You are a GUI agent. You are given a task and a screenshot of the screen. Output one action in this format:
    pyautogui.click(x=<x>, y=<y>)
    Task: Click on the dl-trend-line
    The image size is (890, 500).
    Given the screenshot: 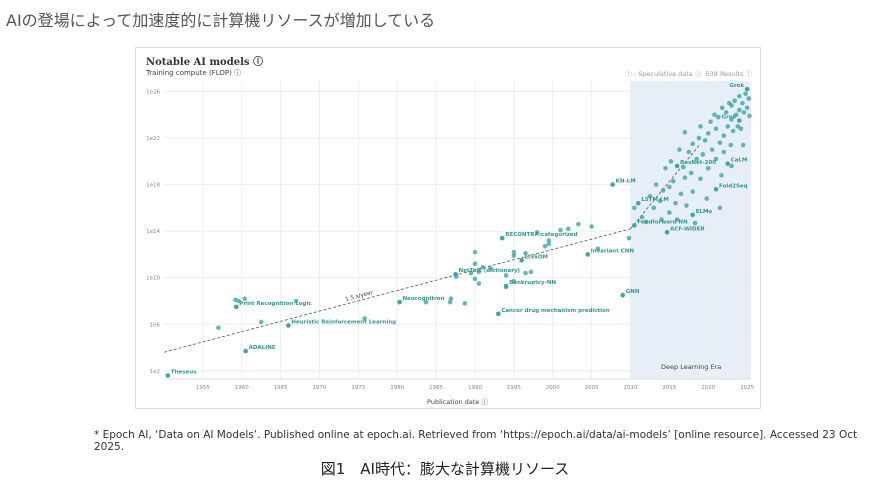 What is the action you would take?
    pyautogui.click(x=665, y=186)
    